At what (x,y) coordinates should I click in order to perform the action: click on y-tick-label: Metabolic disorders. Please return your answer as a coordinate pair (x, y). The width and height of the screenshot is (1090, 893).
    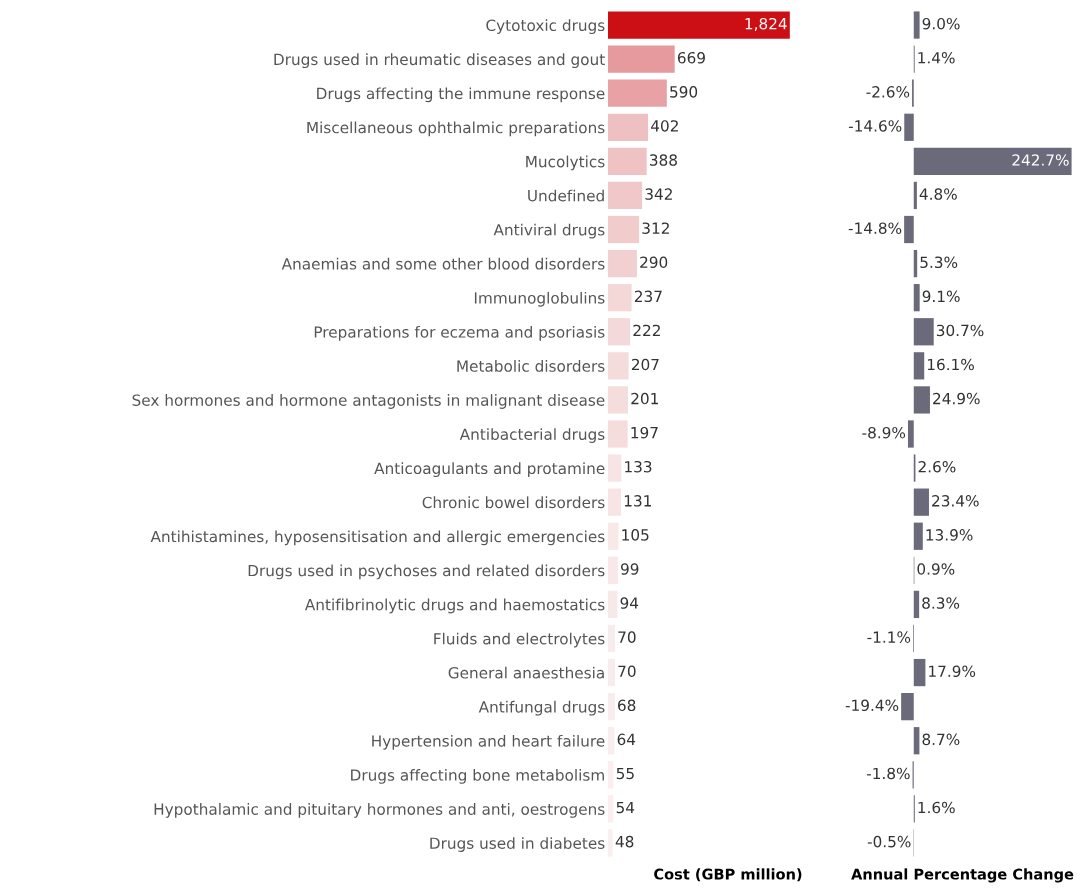
    Looking at the image, I should click on (531, 366).